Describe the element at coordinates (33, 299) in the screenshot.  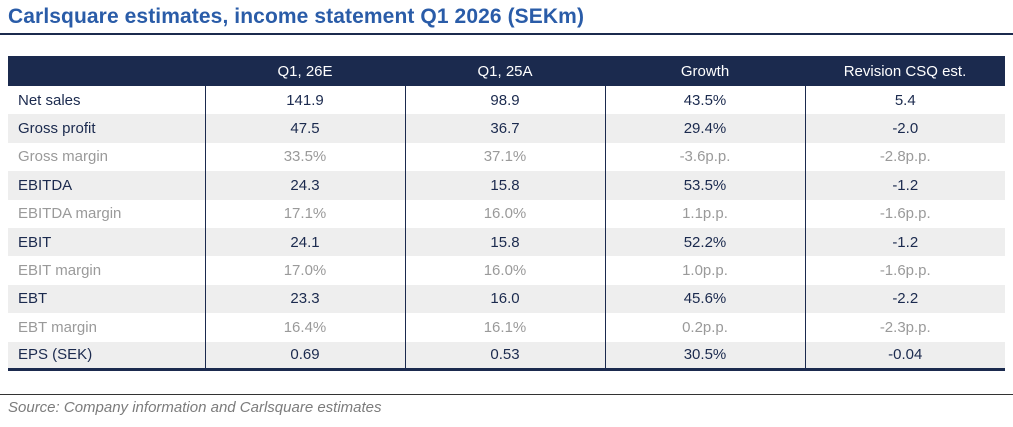
I see `row-label: EBT` at that location.